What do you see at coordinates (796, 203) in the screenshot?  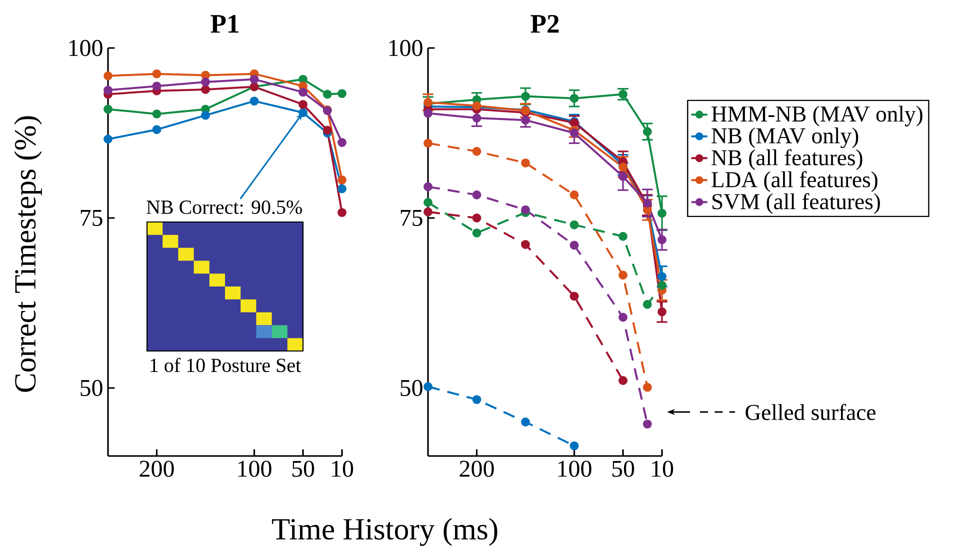 I see `legend-label: SVM (all features)` at bounding box center [796, 203].